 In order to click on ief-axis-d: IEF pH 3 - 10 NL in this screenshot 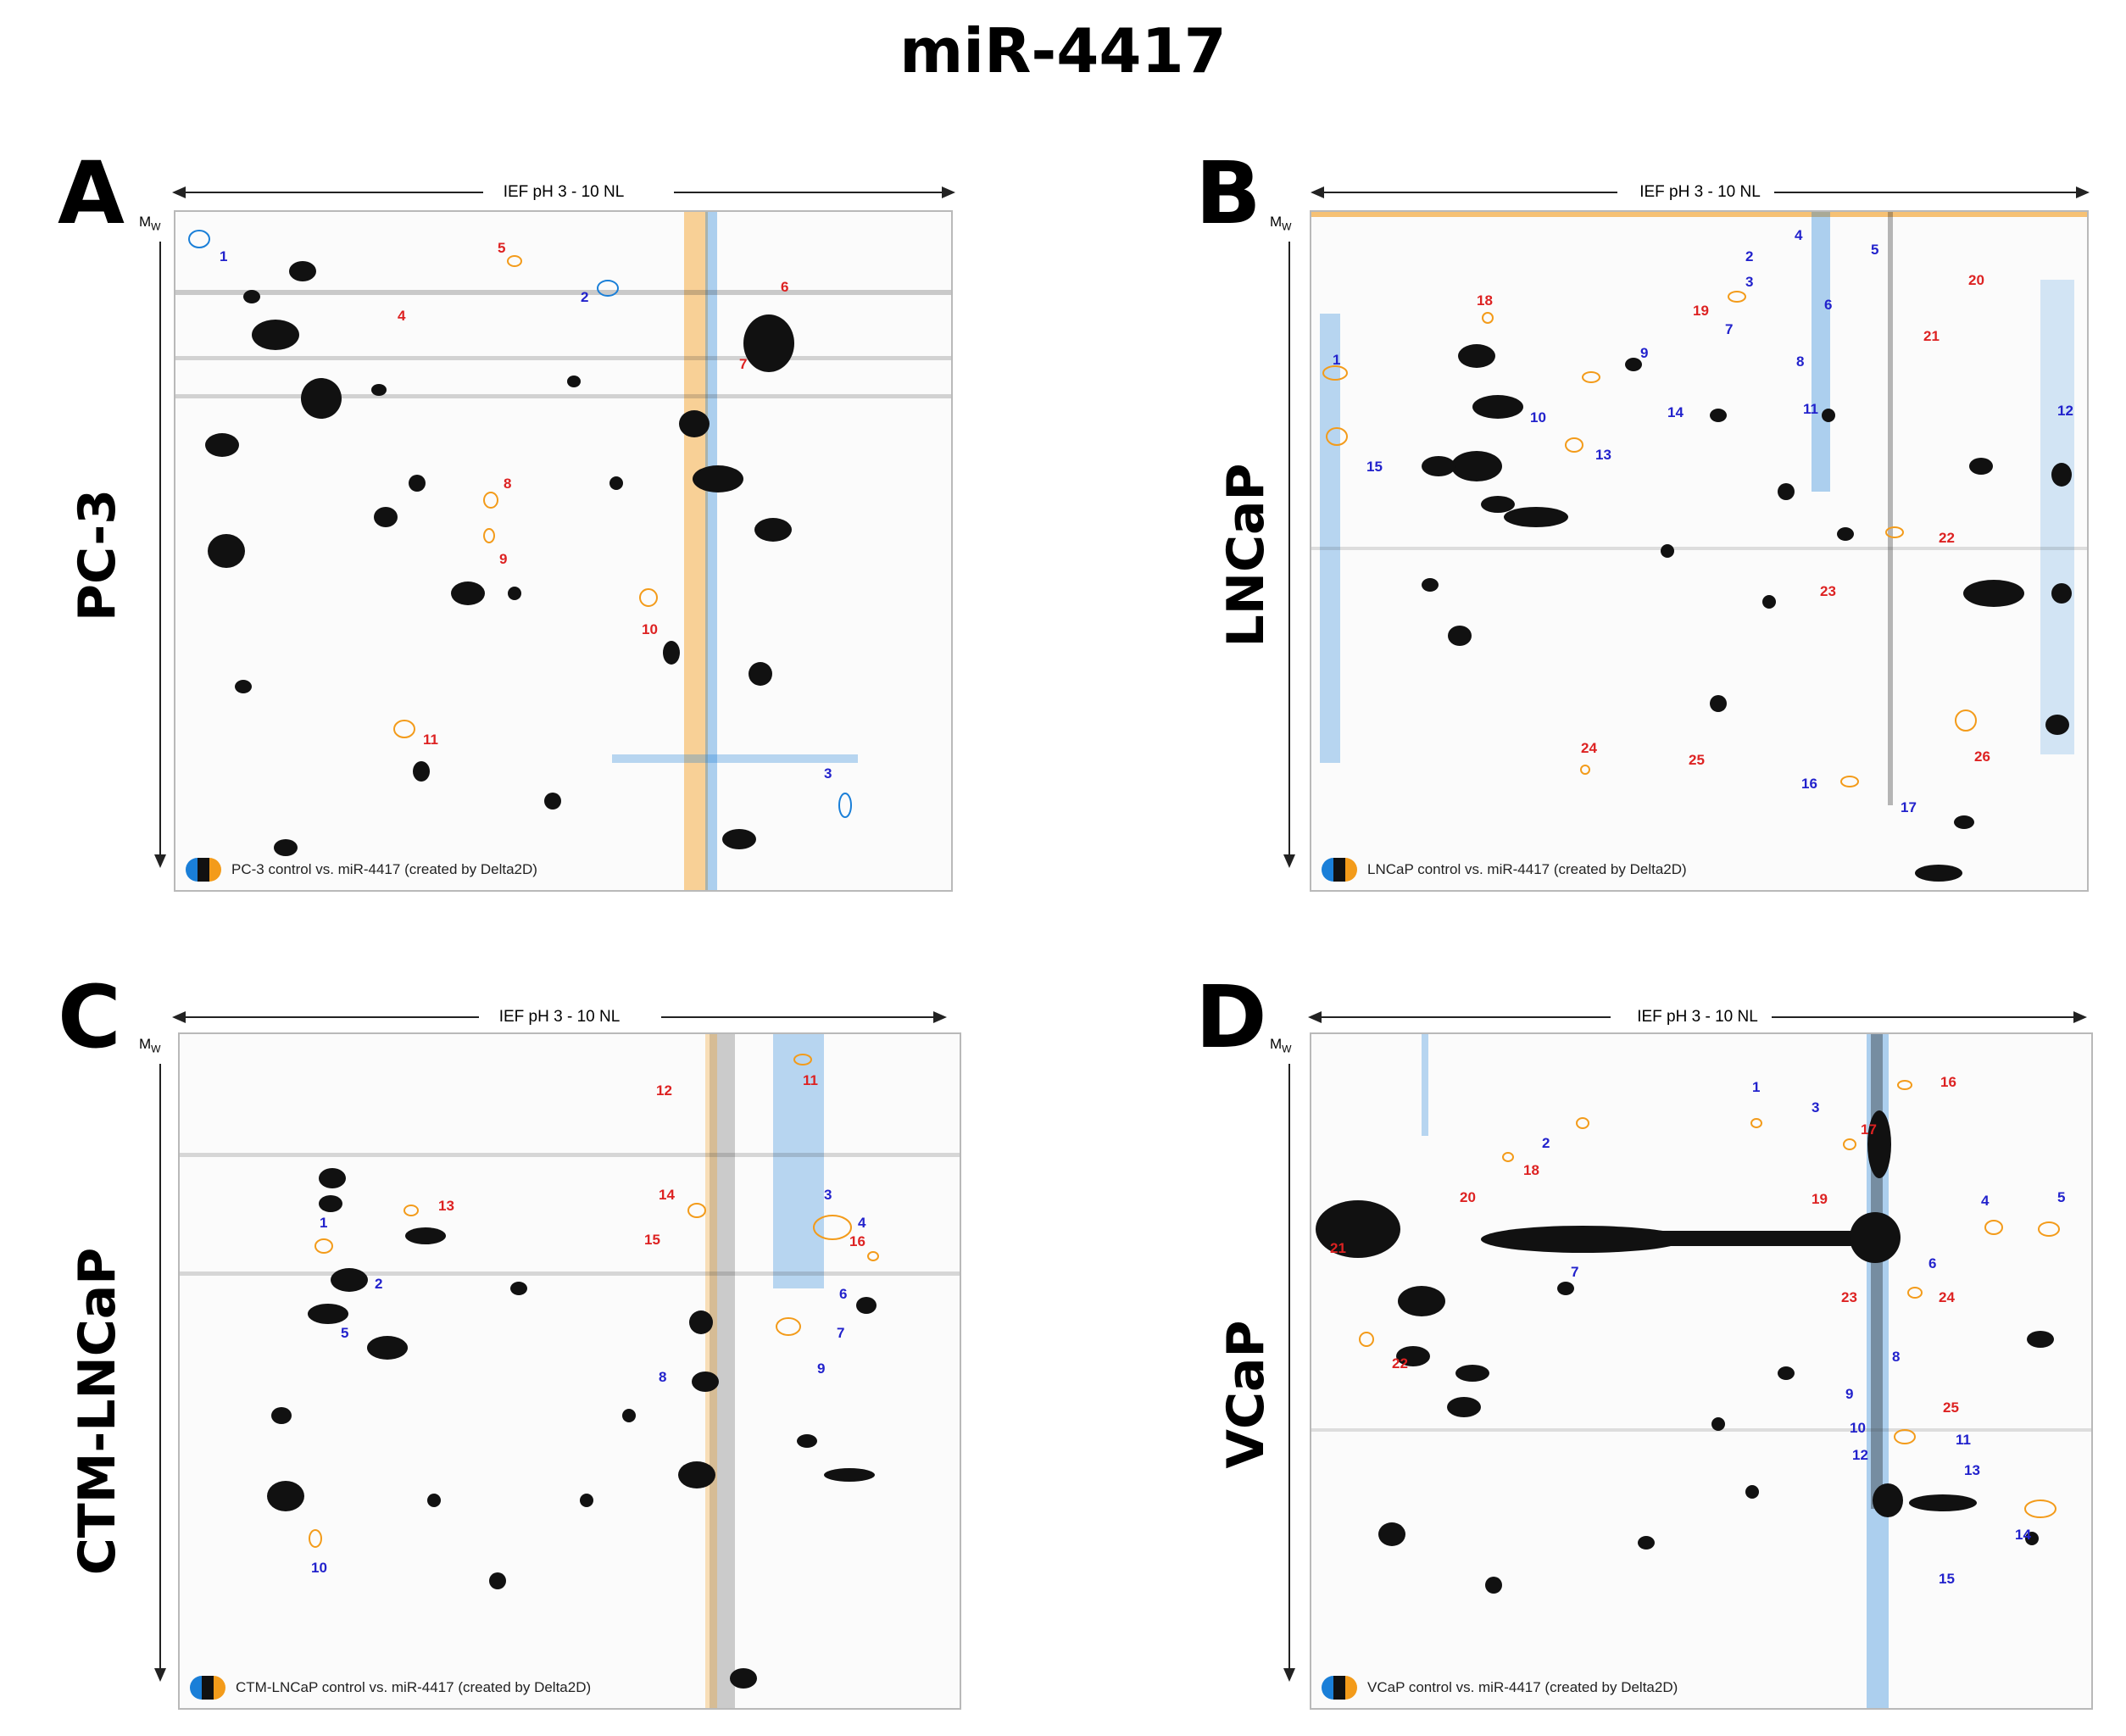, I will do `click(1697, 1017)`.